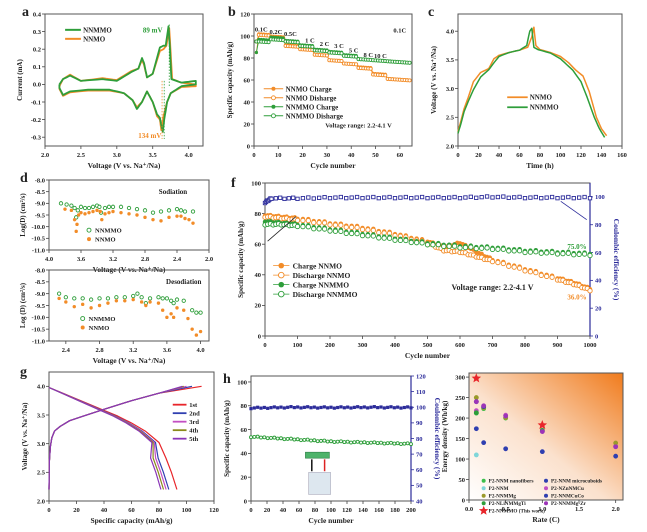 This screenshot has height=532, width=647. What do you see at coordinates (81, 259) in the screenshot?
I see `x-tick-label: 3.6` at bounding box center [81, 259].